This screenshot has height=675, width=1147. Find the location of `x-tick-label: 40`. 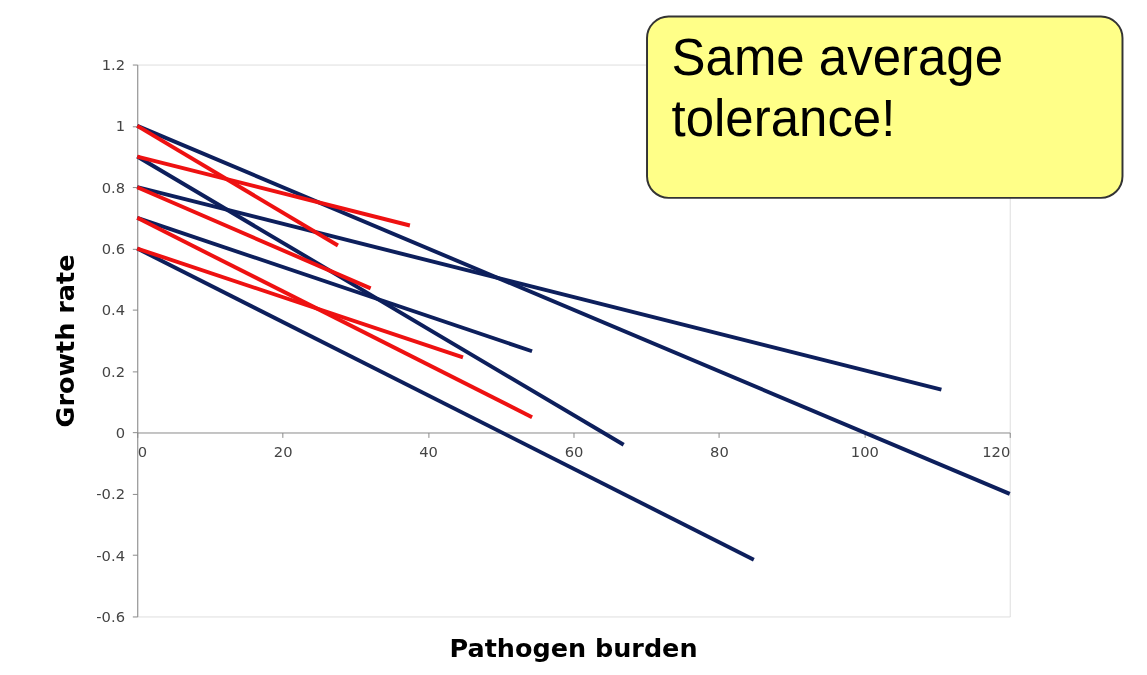

x-tick-label: 40 is located at coordinates (428, 452).